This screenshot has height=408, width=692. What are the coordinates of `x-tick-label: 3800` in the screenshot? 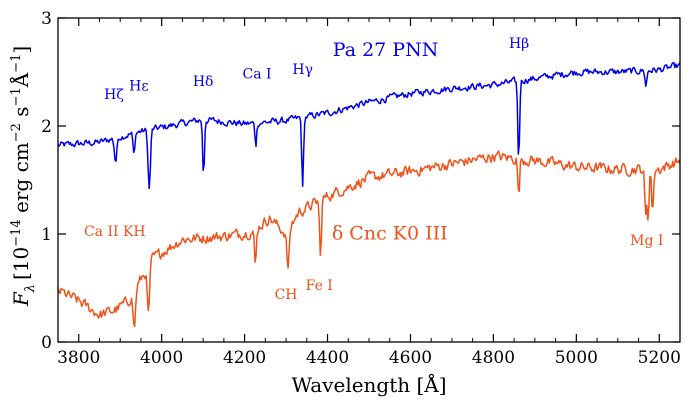 It's located at (78, 358).